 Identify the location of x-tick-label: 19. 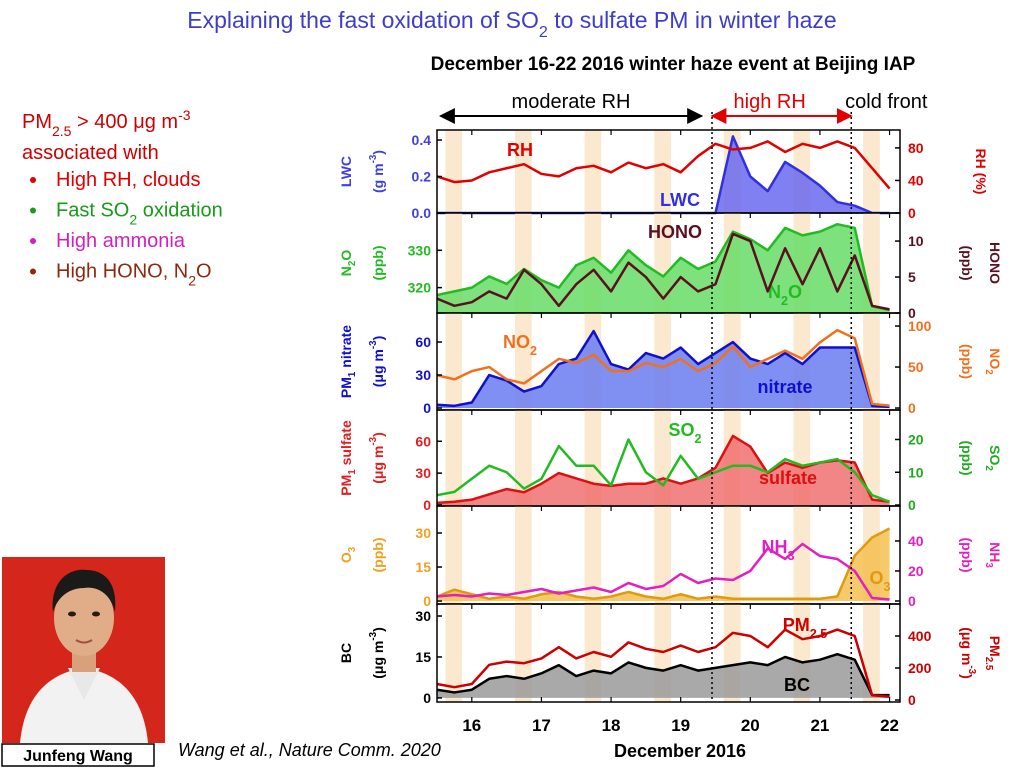
(680, 725).